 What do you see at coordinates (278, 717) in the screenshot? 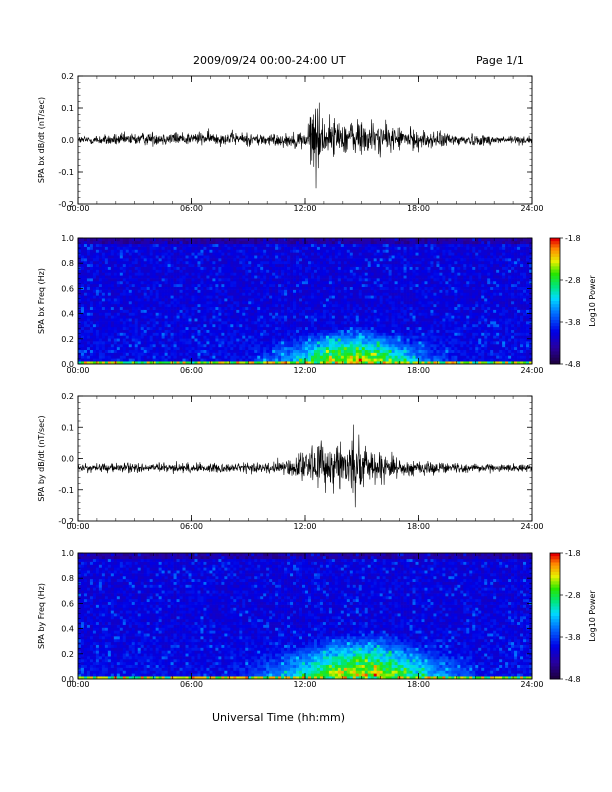
I see `x-axis-label: Universal Time (hh:mm)` at bounding box center [278, 717].